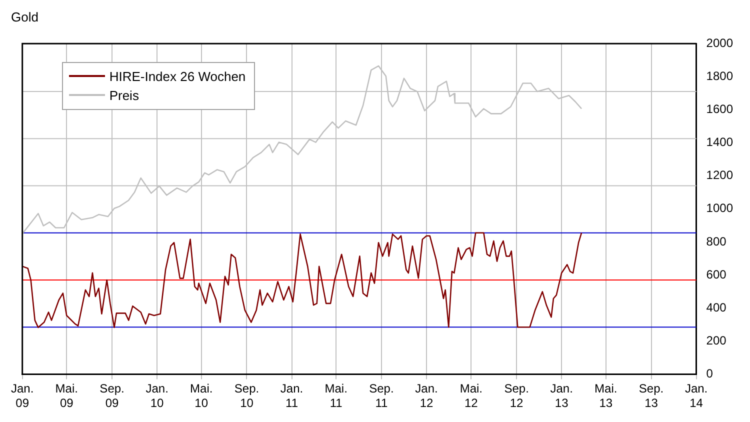  I want to click on x-tick-label: Mai. 11, so click(336, 396).